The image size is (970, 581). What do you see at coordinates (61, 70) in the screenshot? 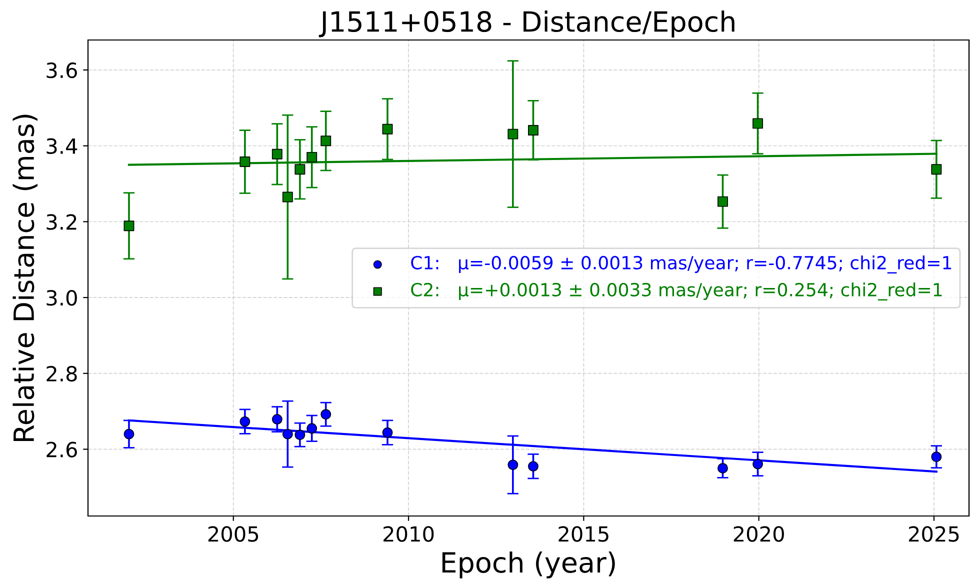
I see `y-tick-label: 3.6` at bounding box center [61, 70].